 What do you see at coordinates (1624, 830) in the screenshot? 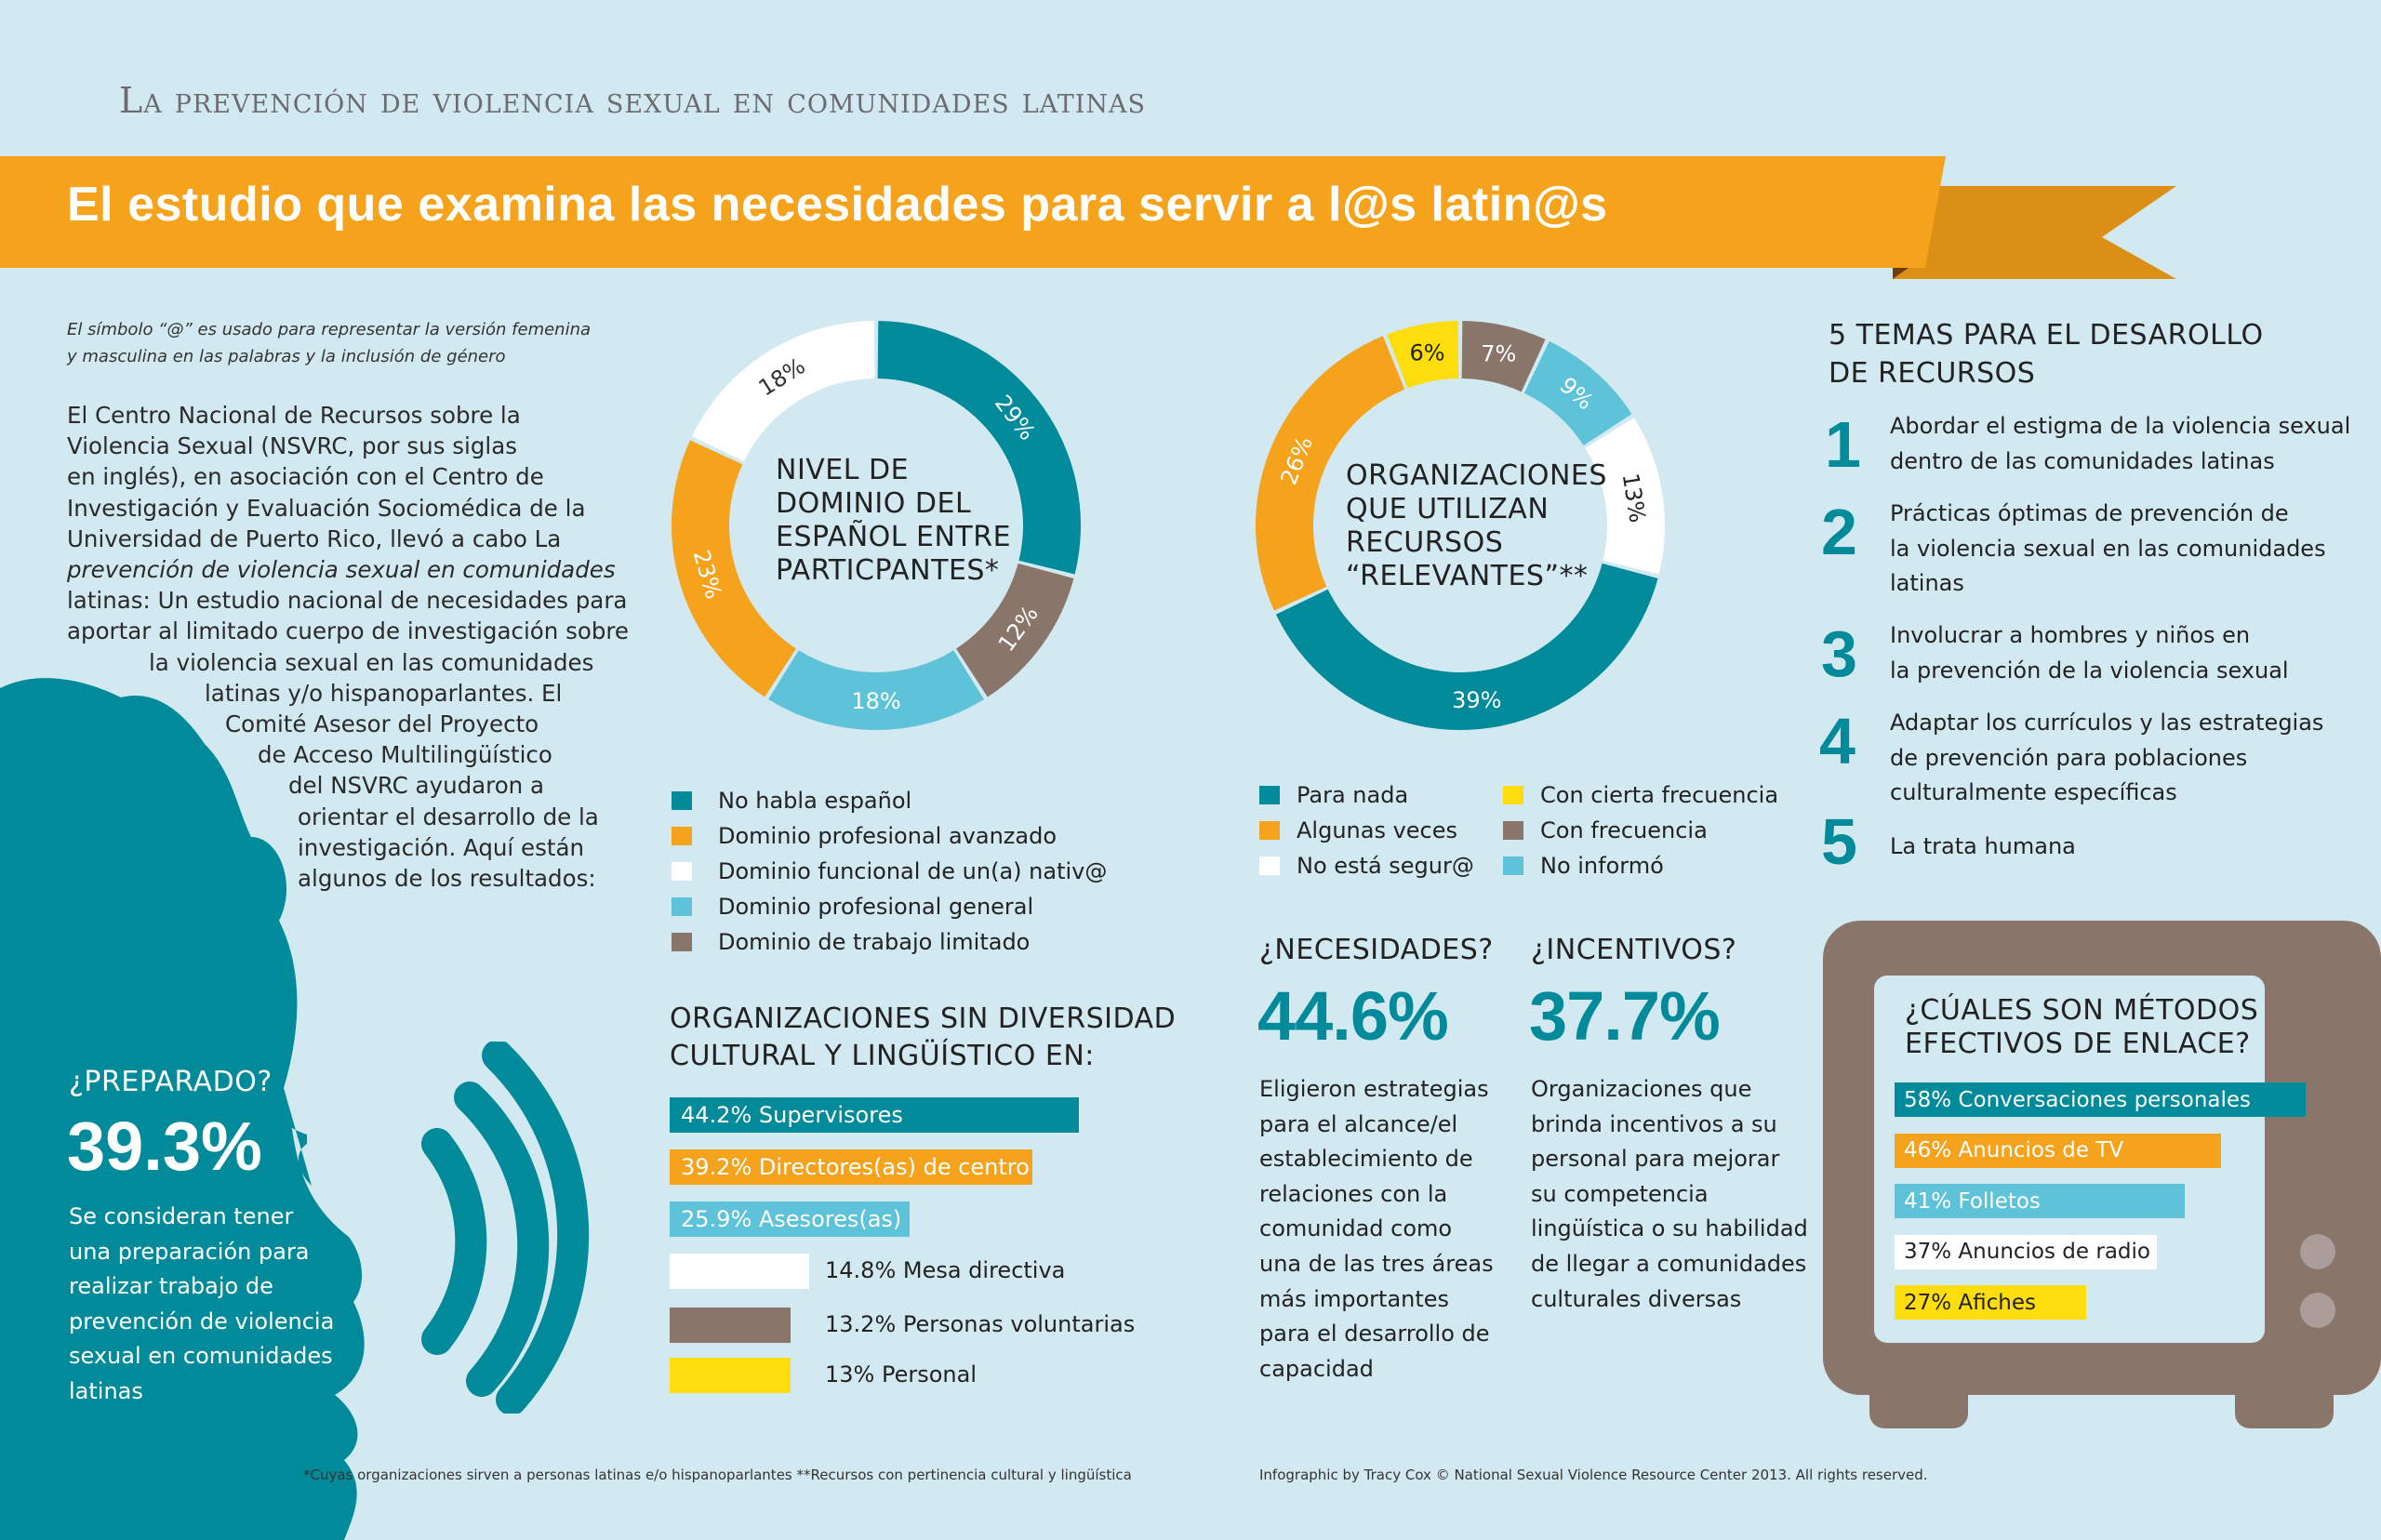
I see `legend-label: Con frecuencia` at bounding box center [1624, 830].